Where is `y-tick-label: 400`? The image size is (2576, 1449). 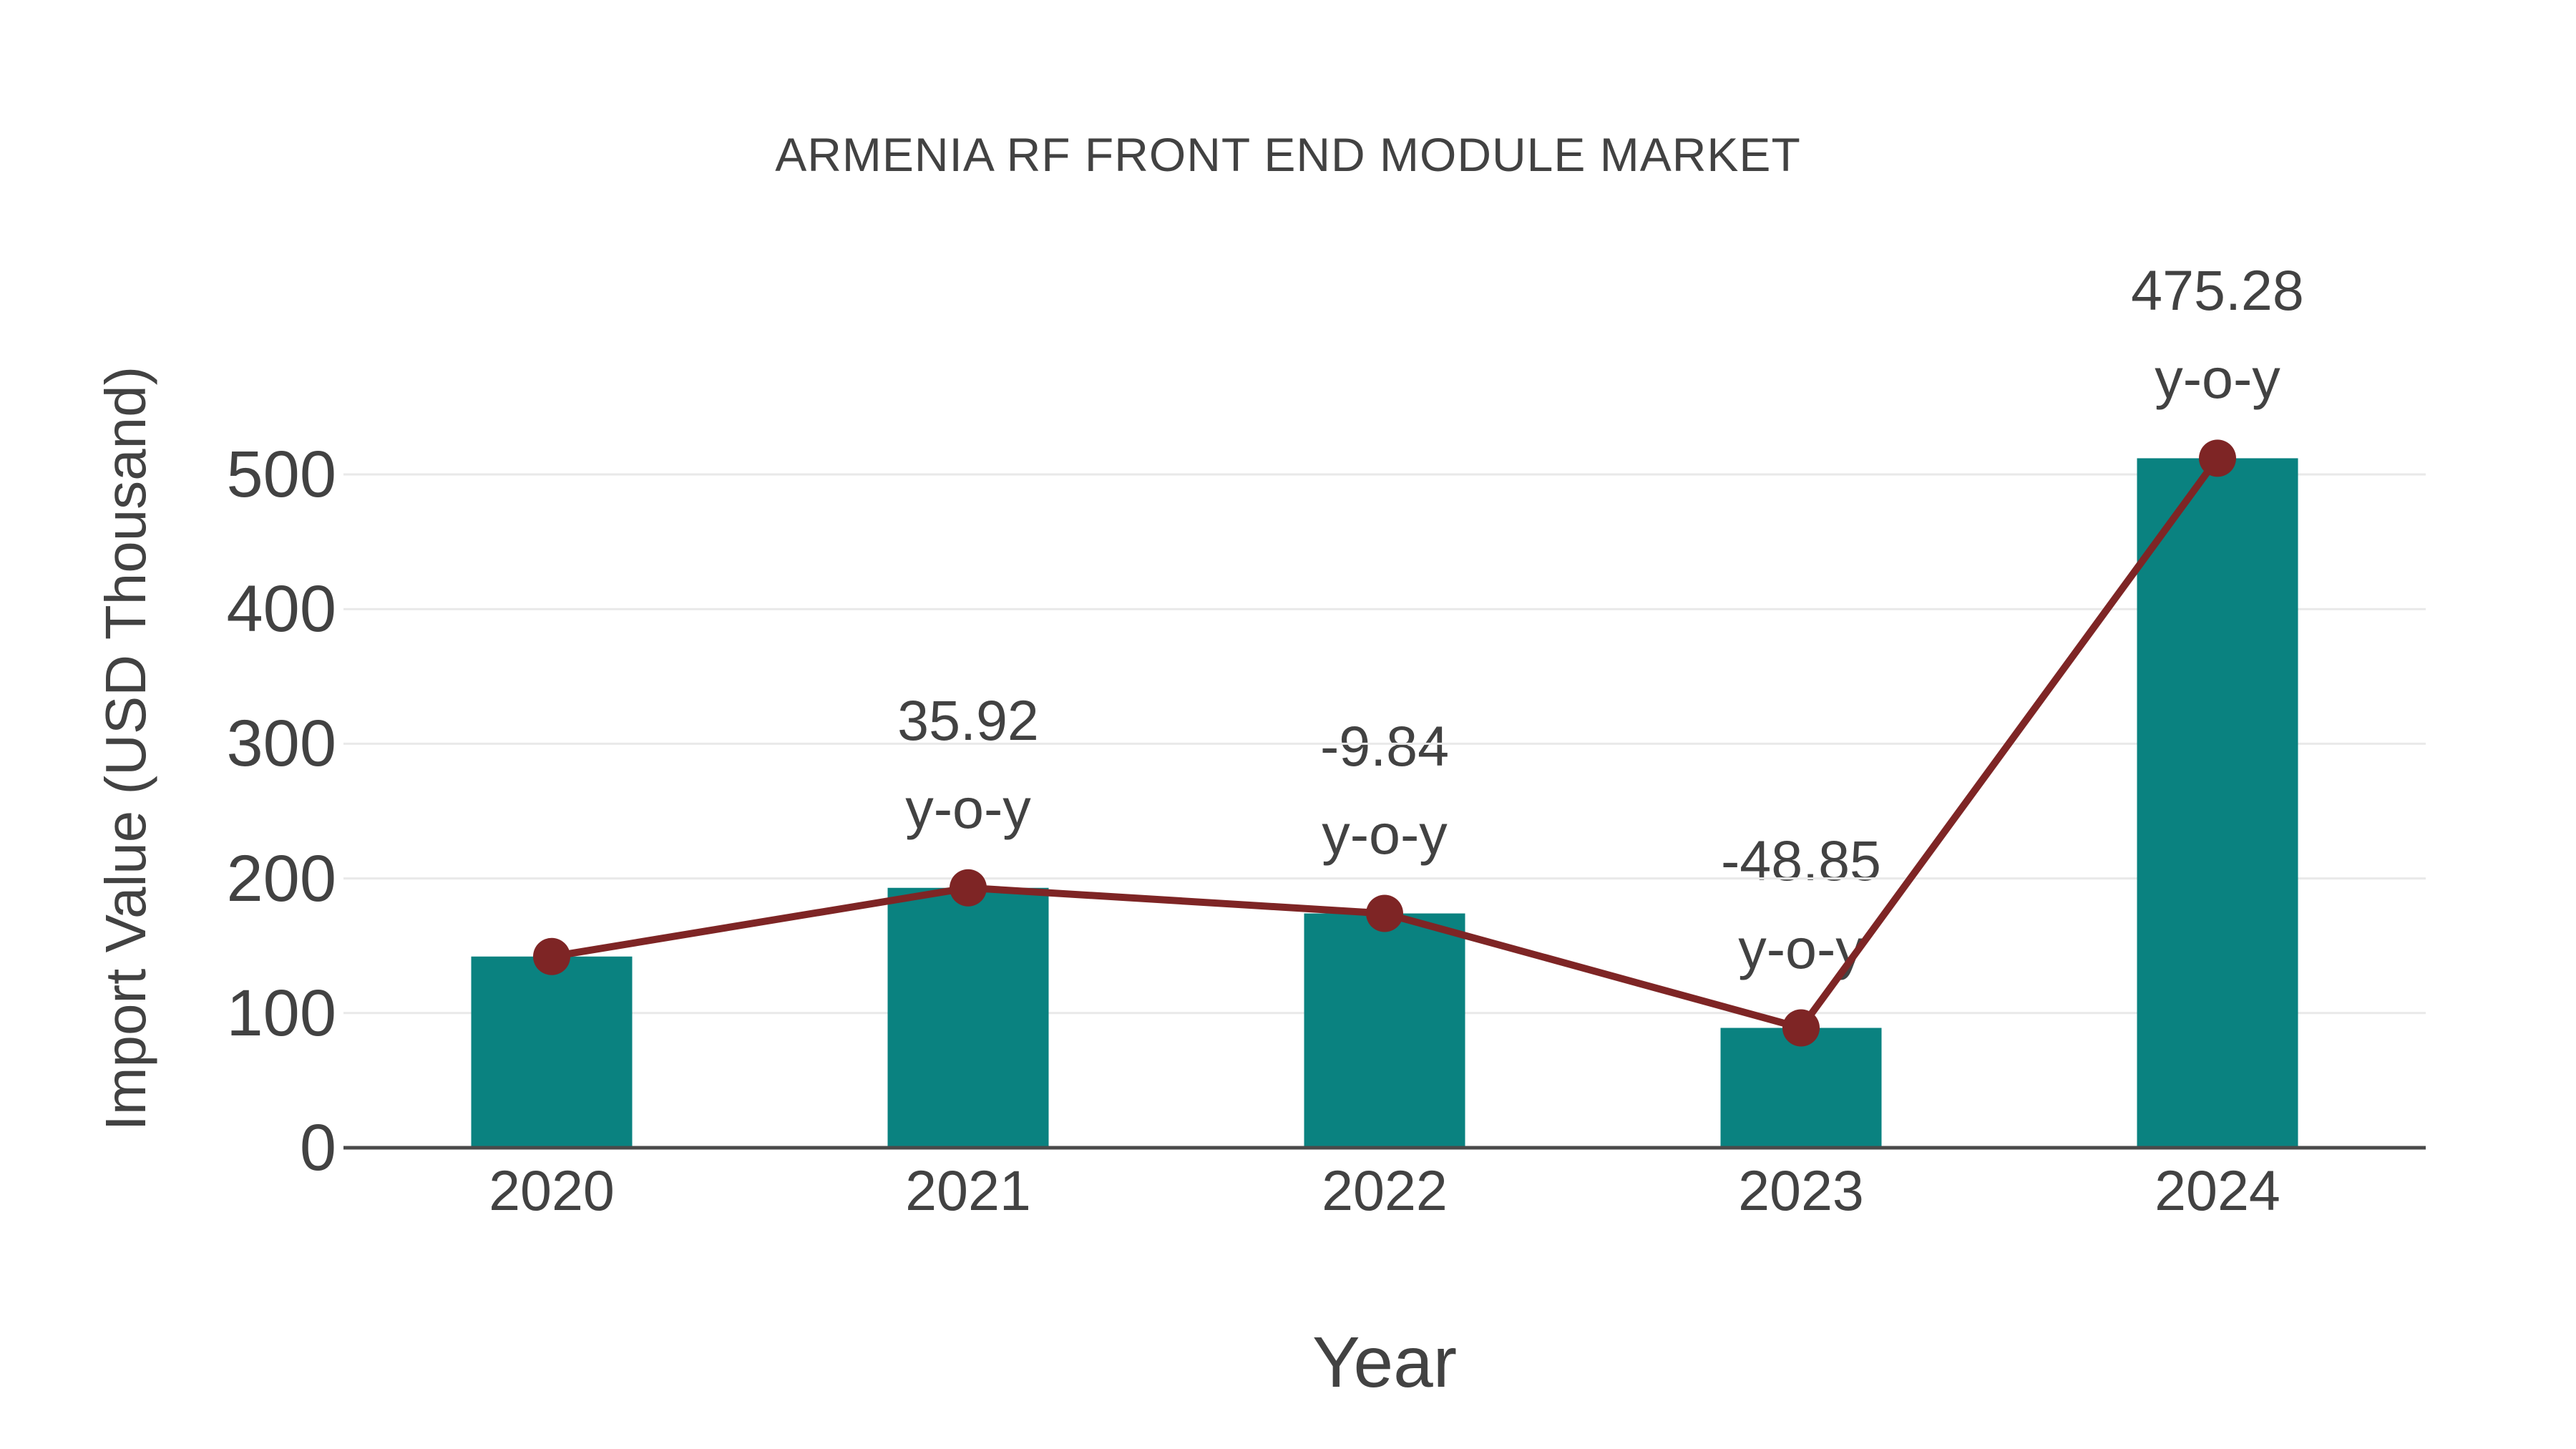 y-tick-label: 400 is located at coordinates (281, 609).